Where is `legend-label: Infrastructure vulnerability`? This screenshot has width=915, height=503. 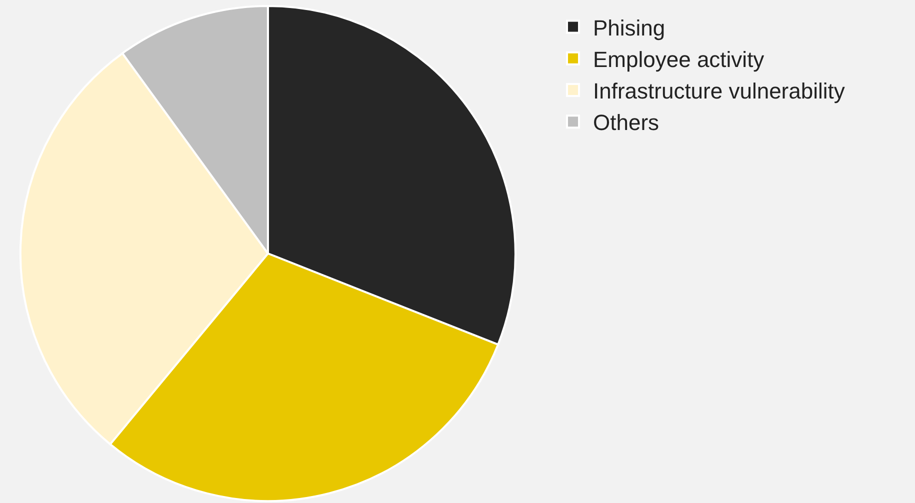
legend-label: Infrastructure vulnerability is located at coordinates (719, 91).